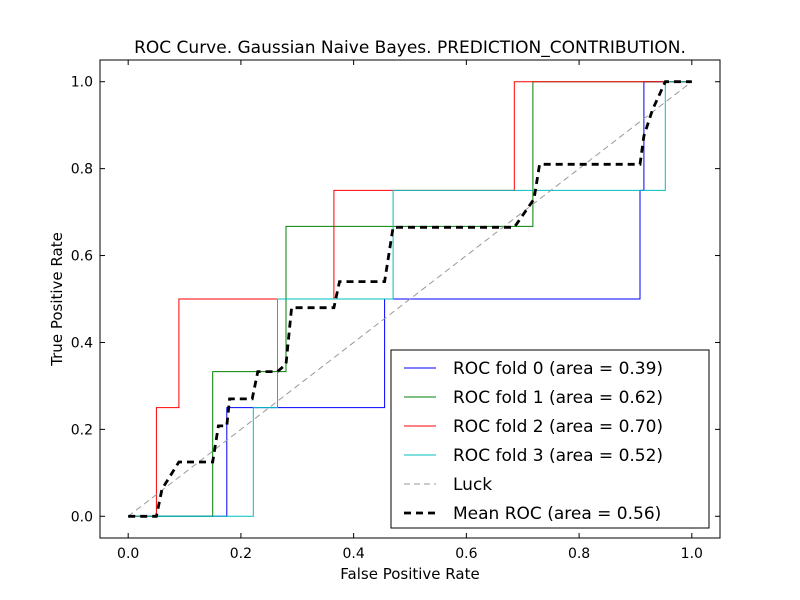 The height and width of the screenshot is (600, 800). What do you see at coordinates (82, 343) in the screenshot?
I see `y-tick-label: 0.4` at bounding box center [82, 343].